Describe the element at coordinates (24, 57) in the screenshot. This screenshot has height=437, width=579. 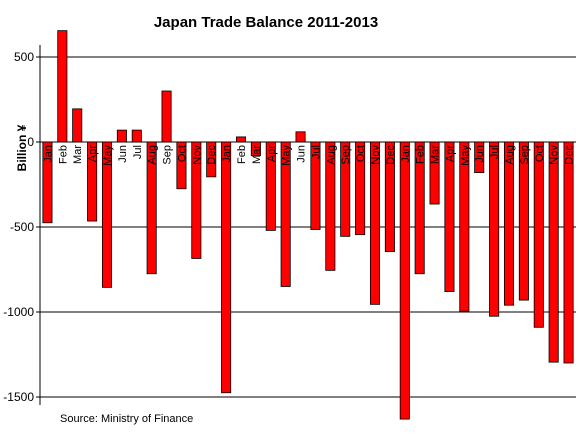
I see `y-tick-label: 500` at that location.